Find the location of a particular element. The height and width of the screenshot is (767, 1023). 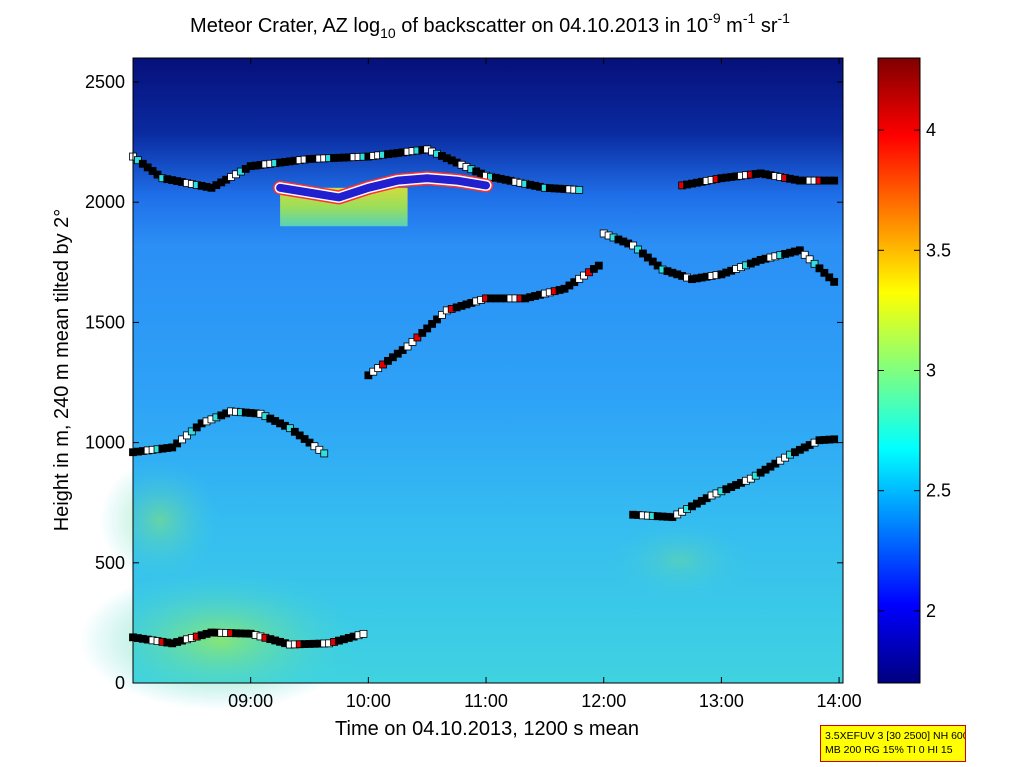

x-tick-label: 14:00 is located at coordinates (839, 701).